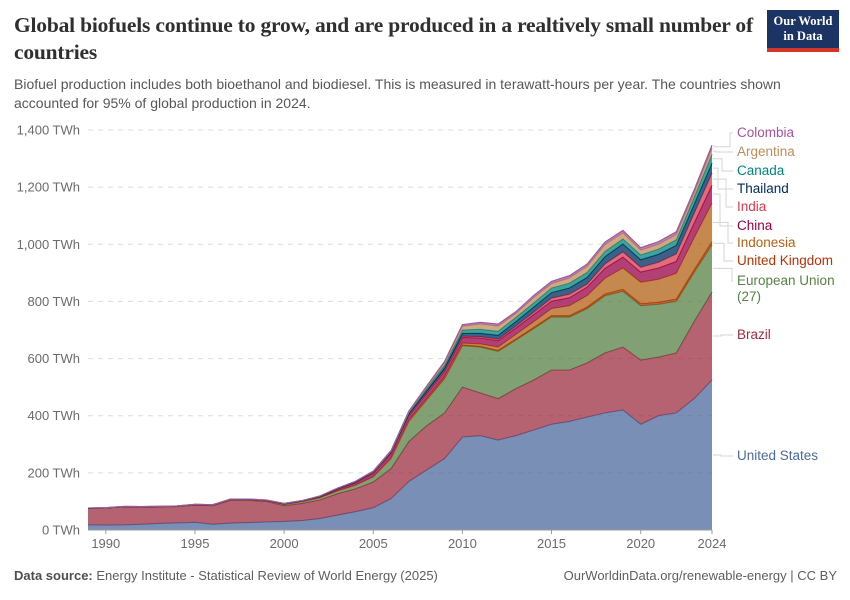 The height and width of the screenshot is (600, 850). What do you see at coordinates (61, 530) in the screenshot?
I see `y-tick-label: 0 TWh` at bounding box center [61, 530].